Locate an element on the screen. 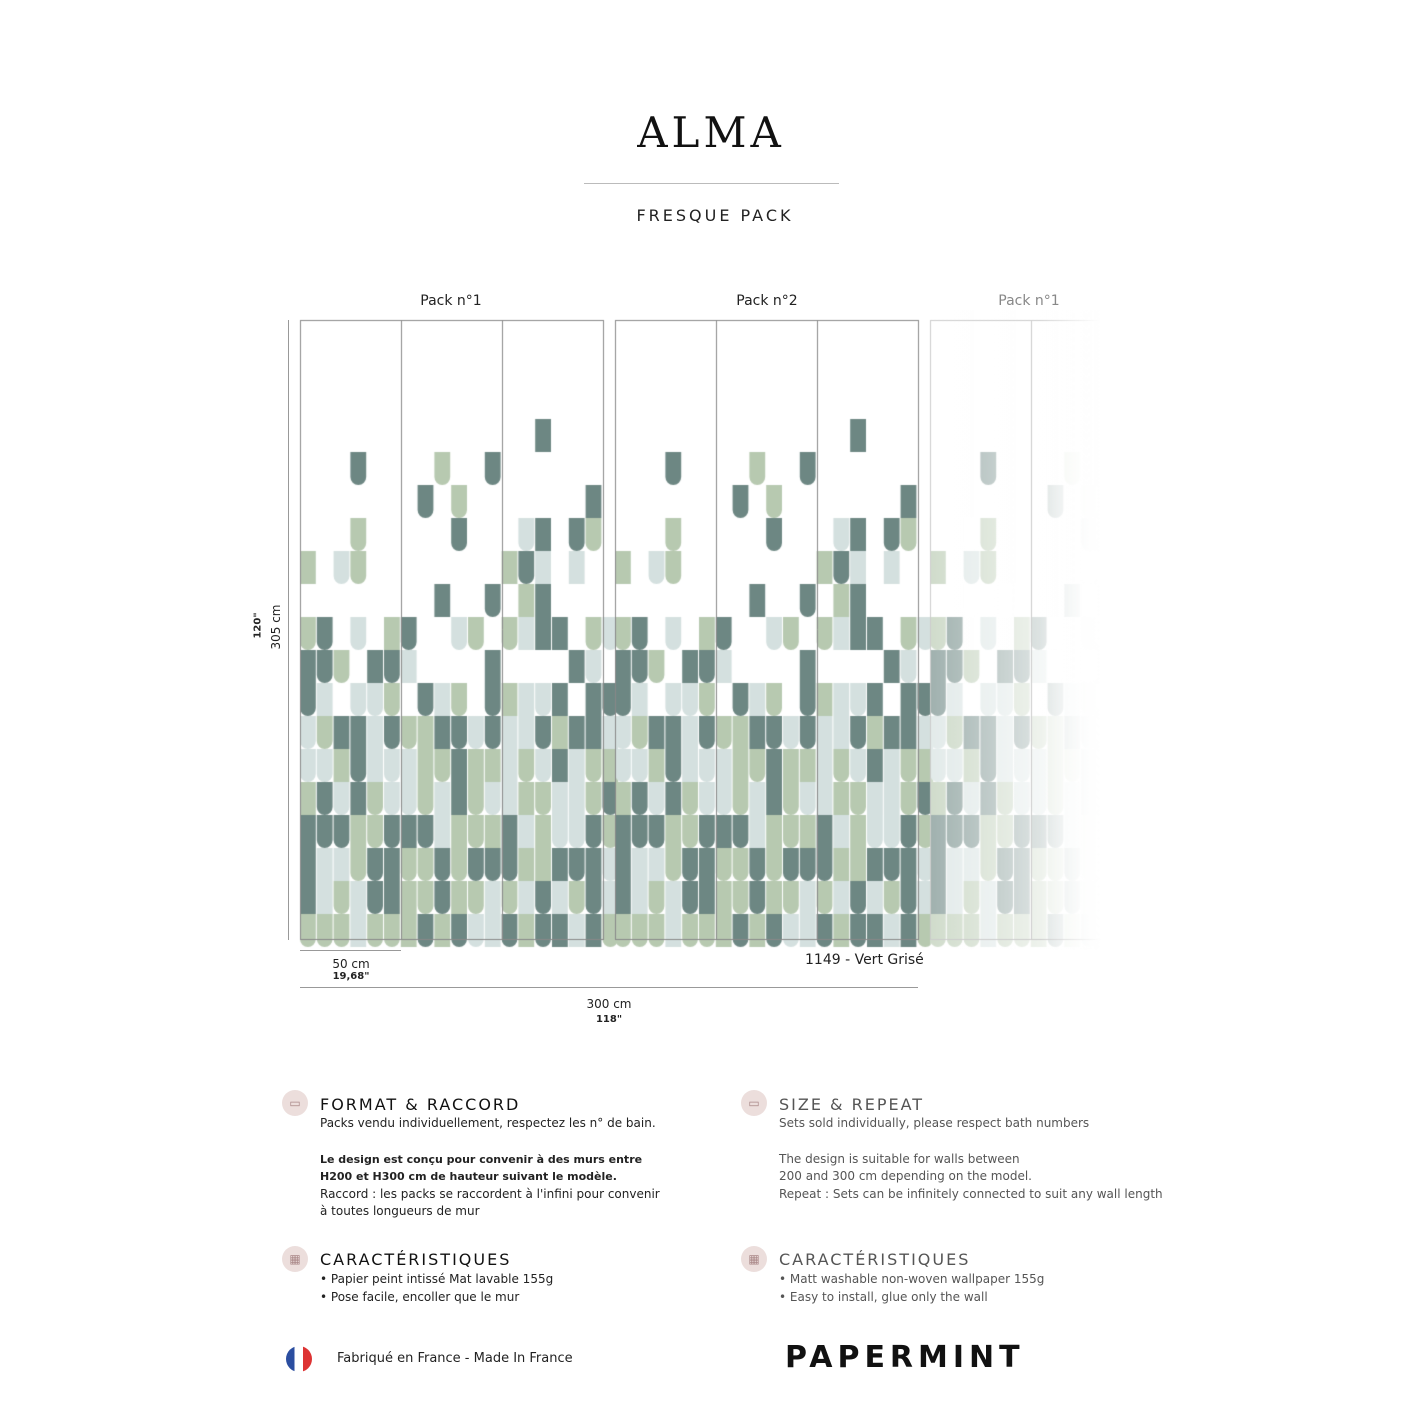 The image size is (1422, 1422). char-title-fr: CARACTÉRISTIQUES is located at coordinates (416, 1259).